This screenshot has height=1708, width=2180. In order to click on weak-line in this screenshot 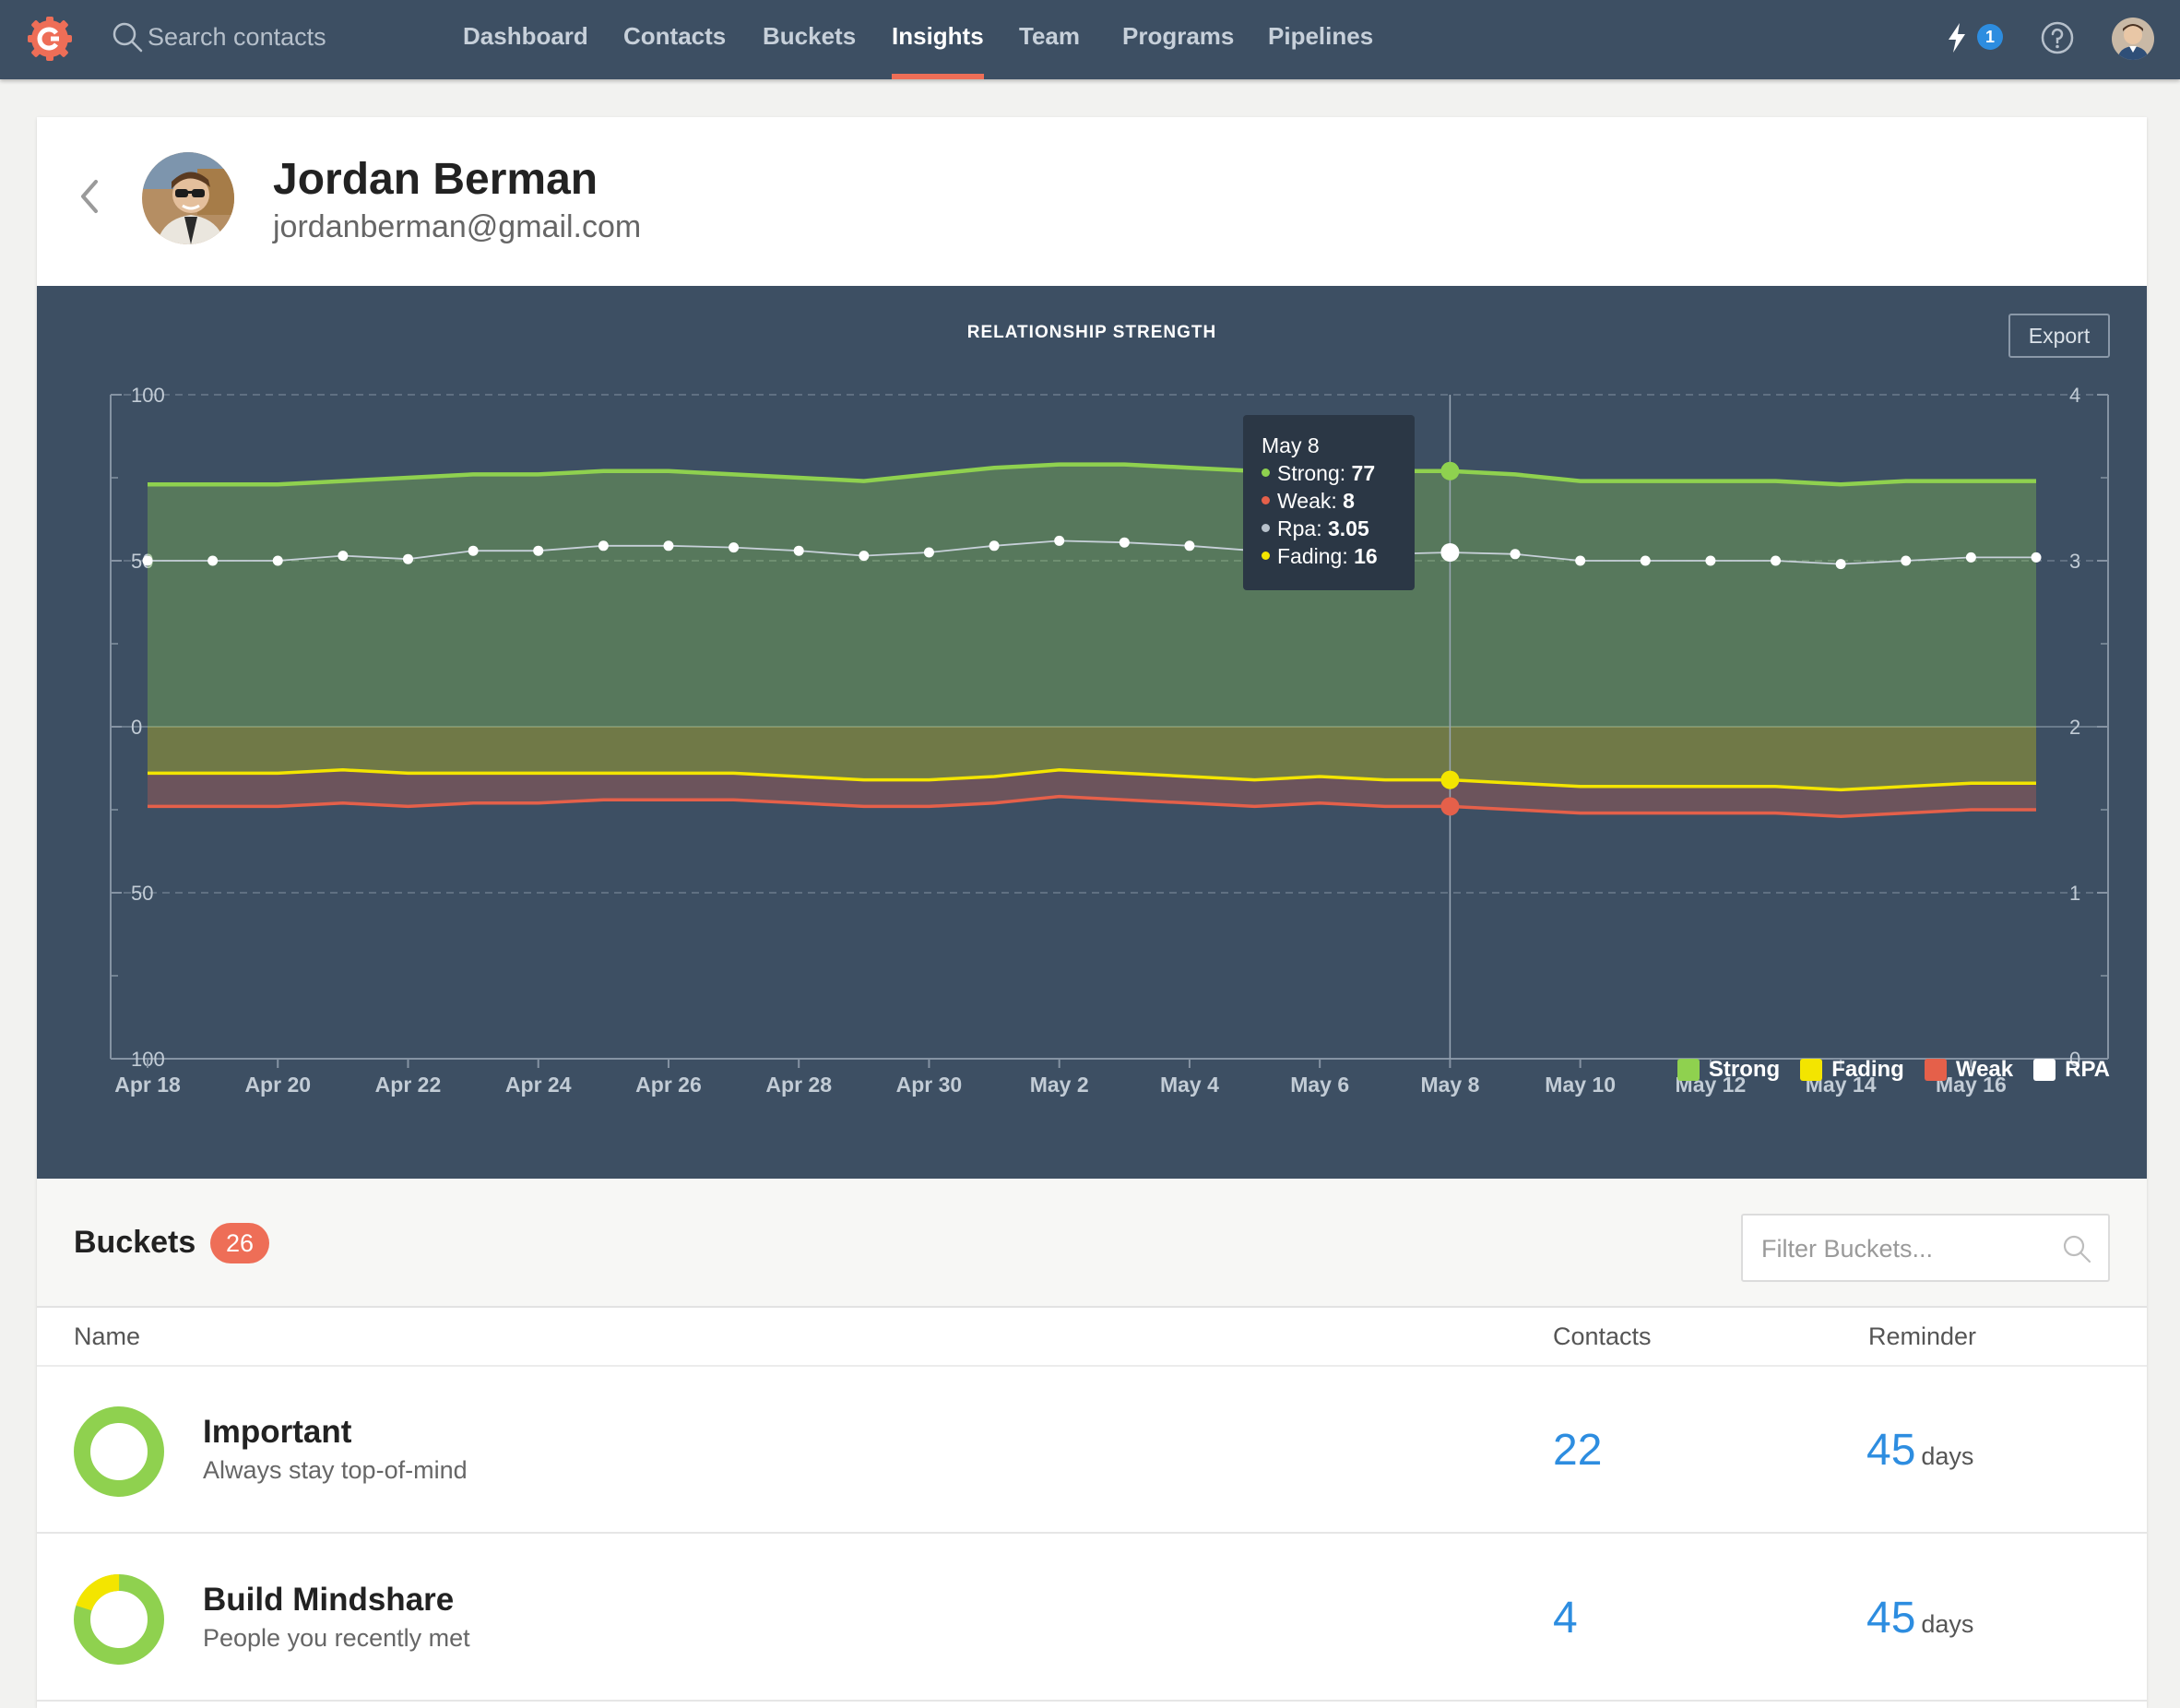, I will do `click(1092, 806)`.